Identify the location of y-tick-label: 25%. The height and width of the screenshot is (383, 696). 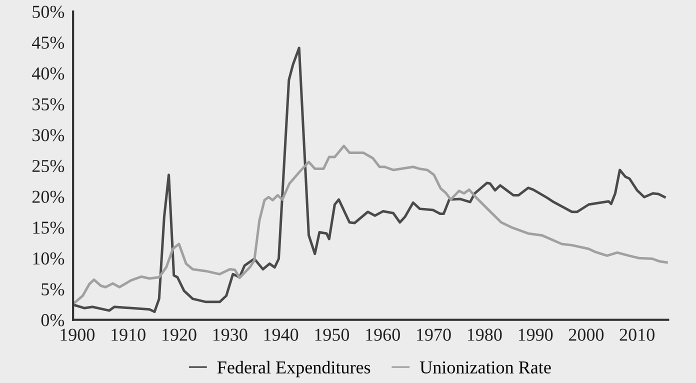
(48, 166).